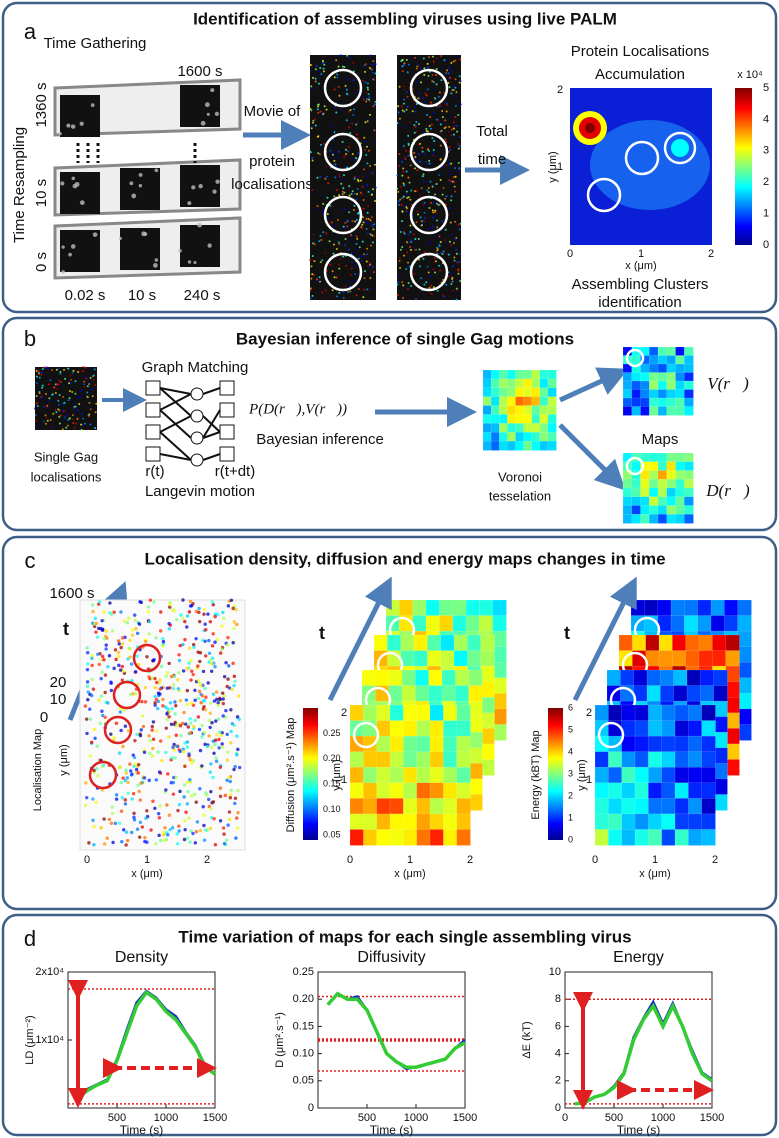 The image size is (779, 1138). Describe the element at coordinates (117, 1118) in the screenshot. I see `x-tick-label: 500` at that location.